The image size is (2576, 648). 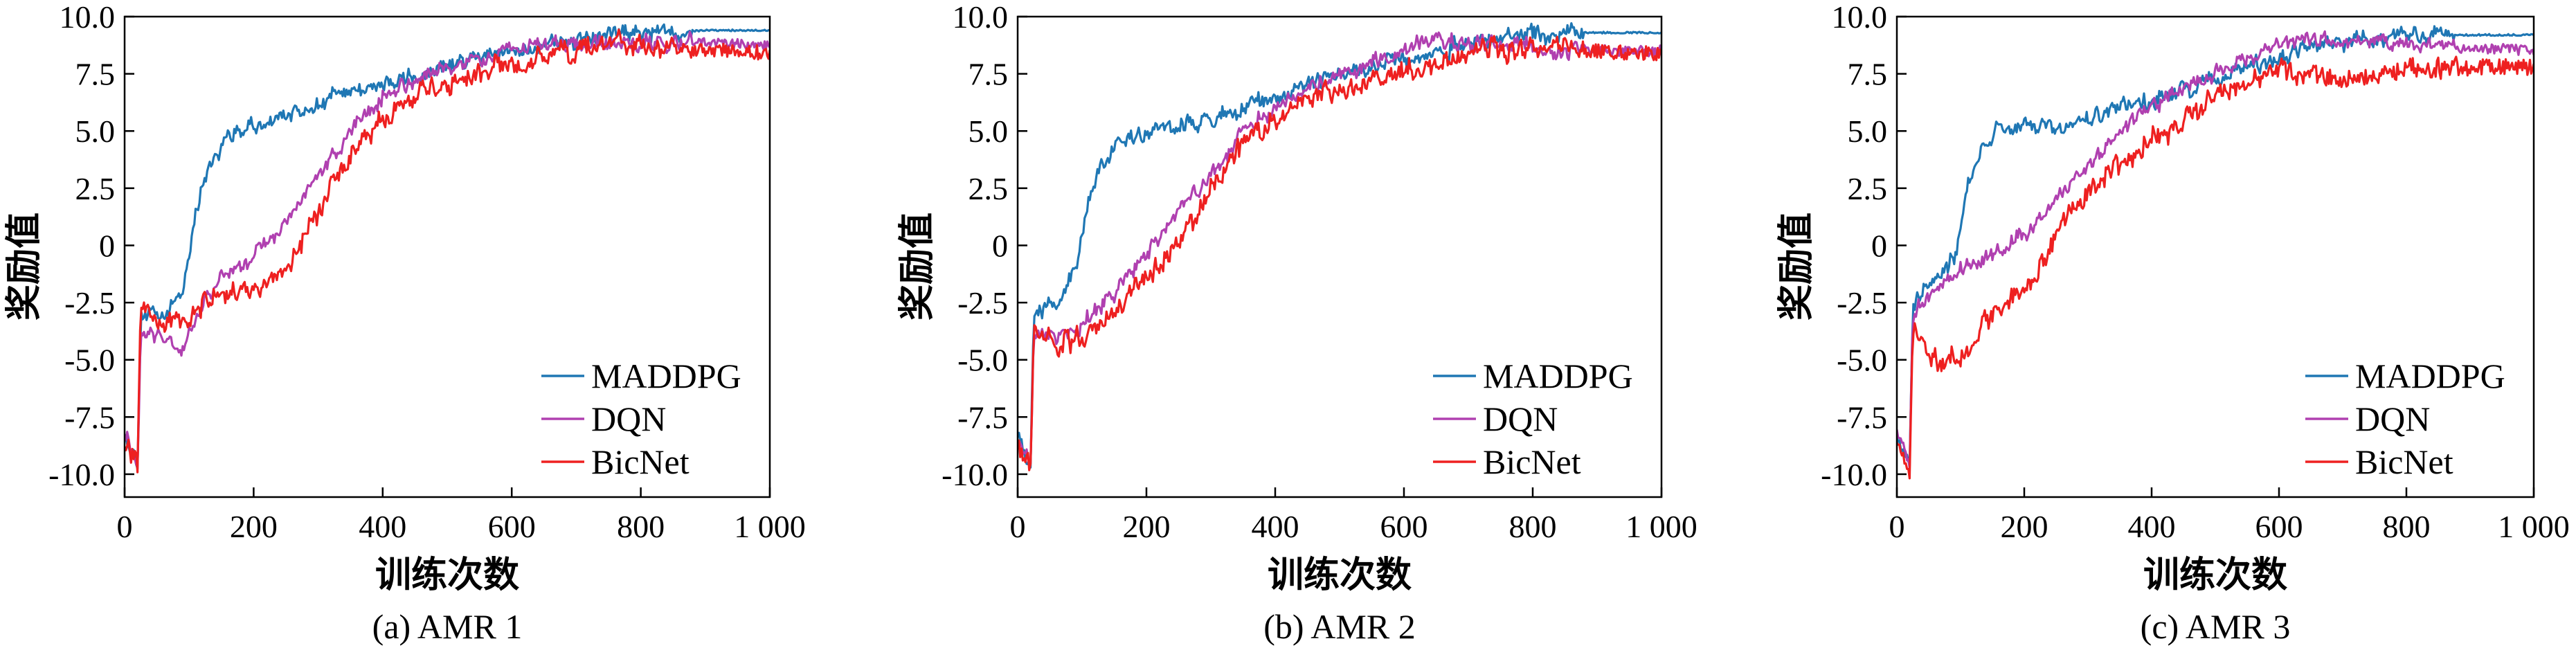 I want to click on panel-caption: (a) AMR 1, so click(x=447, y=626).